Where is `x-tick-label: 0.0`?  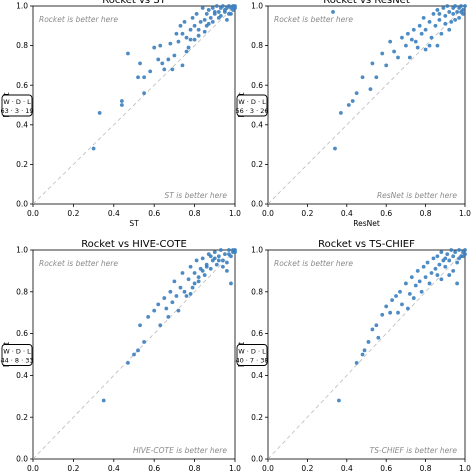
x-tick-label: 0.0 is located at coordinates (268, 213).